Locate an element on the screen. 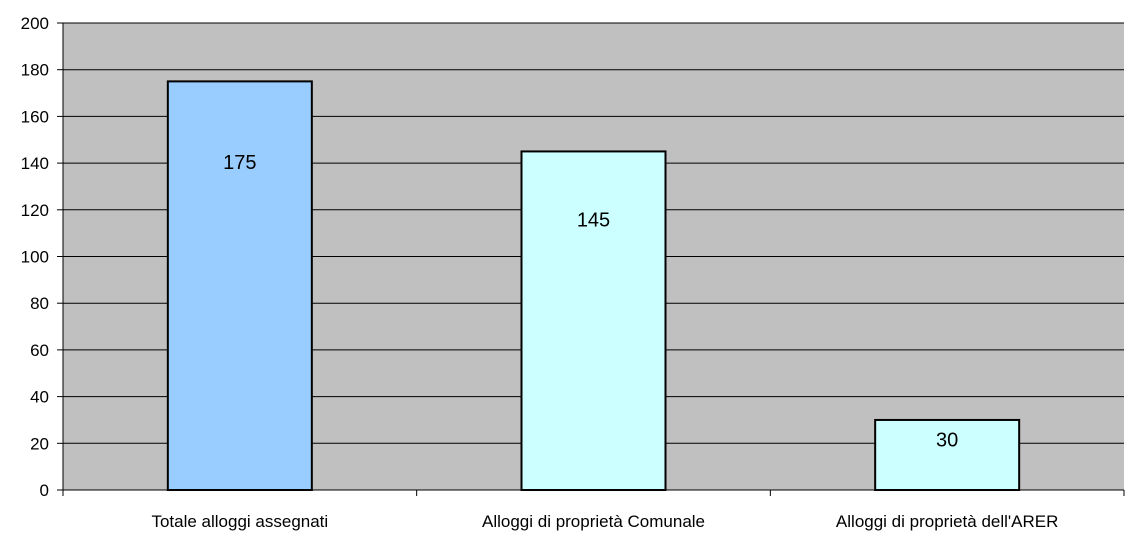 This screenshot has width=1127, height=533. y-tick-label: 0 is located at coordinates (44, 490).